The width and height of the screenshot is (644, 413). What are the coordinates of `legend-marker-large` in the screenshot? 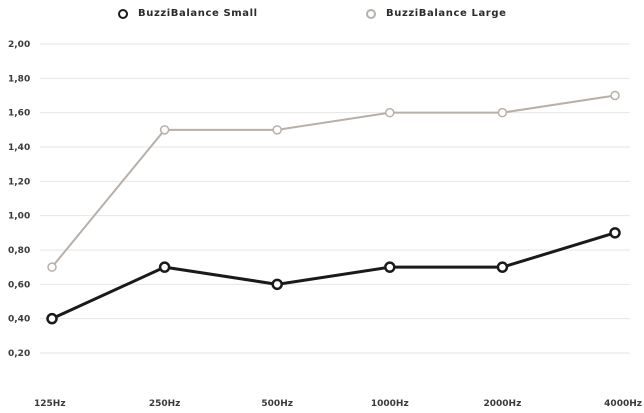 It's located at (371, 13).